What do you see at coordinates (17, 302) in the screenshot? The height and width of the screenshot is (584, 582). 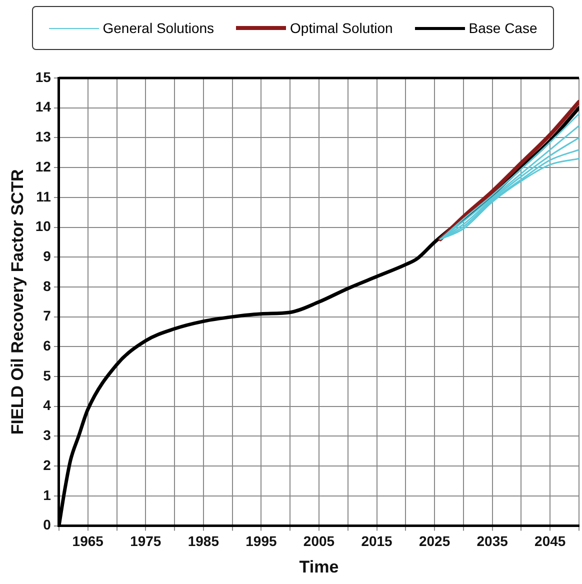 I see `y-axis-title: FIELD Oil Recovery Factor SCTR` at bounding box center [17, 302].